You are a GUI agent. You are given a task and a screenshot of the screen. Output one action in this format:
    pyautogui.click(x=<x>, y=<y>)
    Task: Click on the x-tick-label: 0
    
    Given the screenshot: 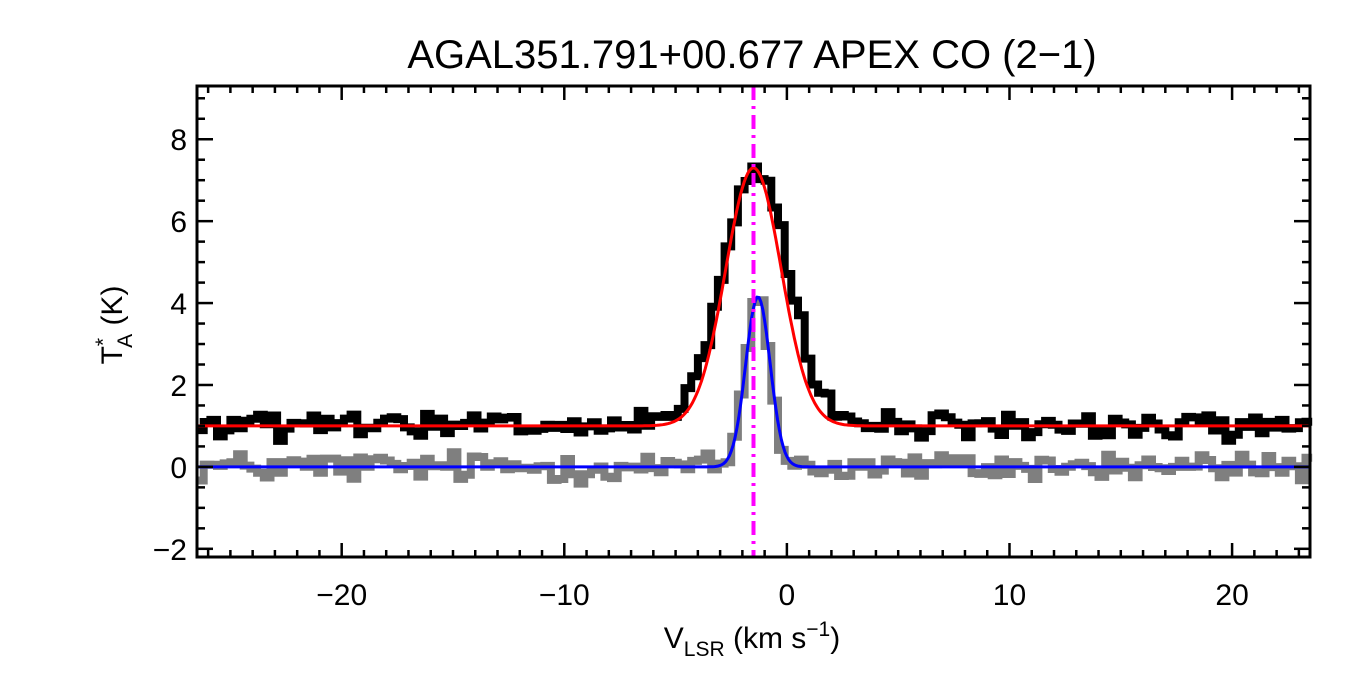 What is the action you would take?
    pyautogui.click(x=787, y=595)
    